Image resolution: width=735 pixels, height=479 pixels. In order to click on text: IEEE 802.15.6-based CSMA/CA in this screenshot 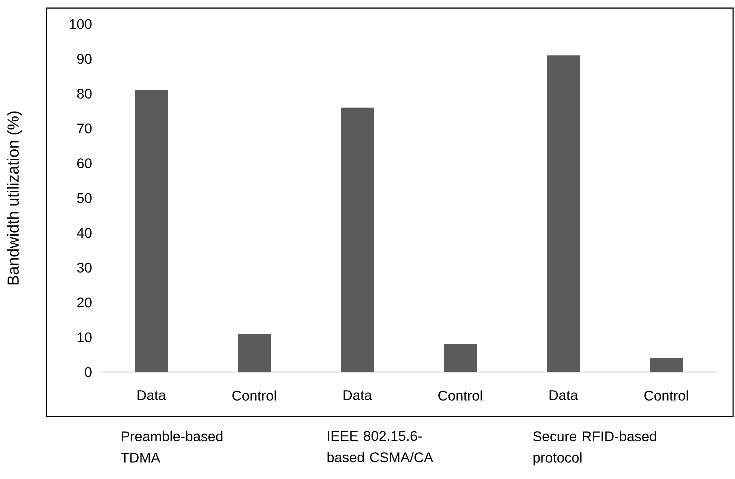, I will do `click(381, 447)`.